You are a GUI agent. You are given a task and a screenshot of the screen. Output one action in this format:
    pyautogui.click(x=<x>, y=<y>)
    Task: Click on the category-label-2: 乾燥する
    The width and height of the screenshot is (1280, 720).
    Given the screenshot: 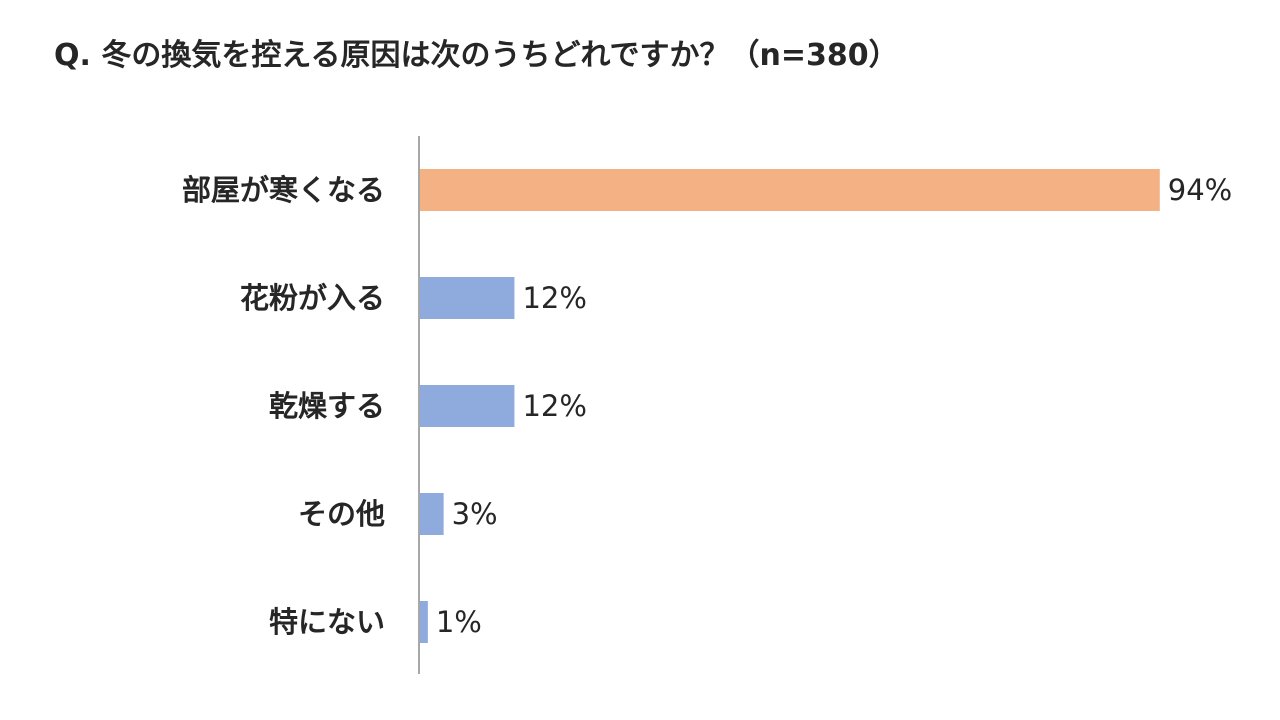 What is the action you would take?
    pyautogui.click(x=327, y=406)
    